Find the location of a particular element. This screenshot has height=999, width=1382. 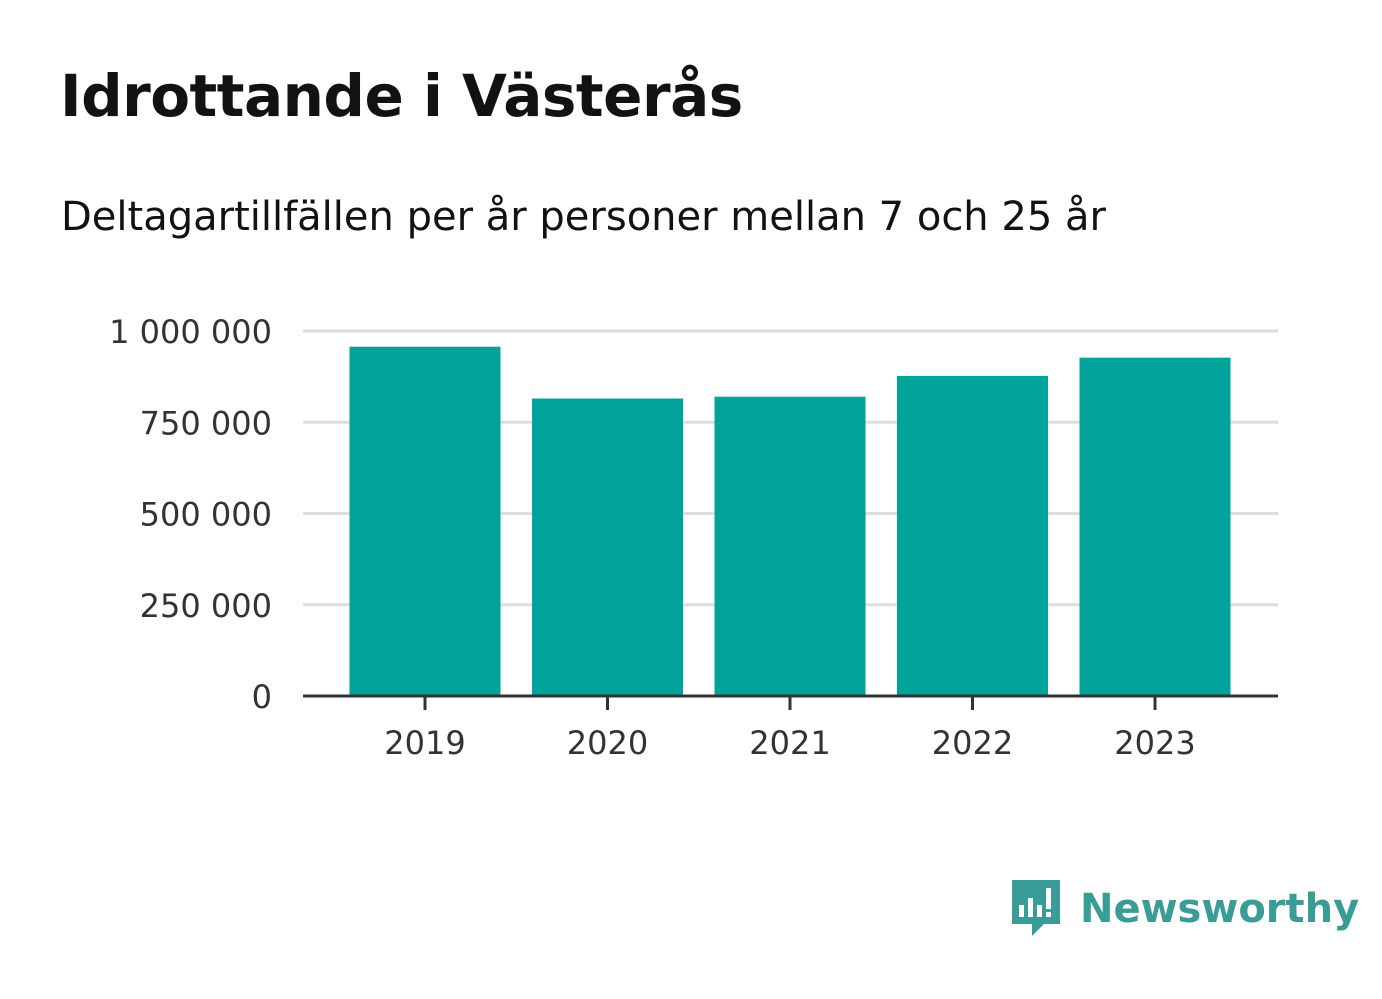

x-tick-label: 2020 is located at coordinates (607, 743).